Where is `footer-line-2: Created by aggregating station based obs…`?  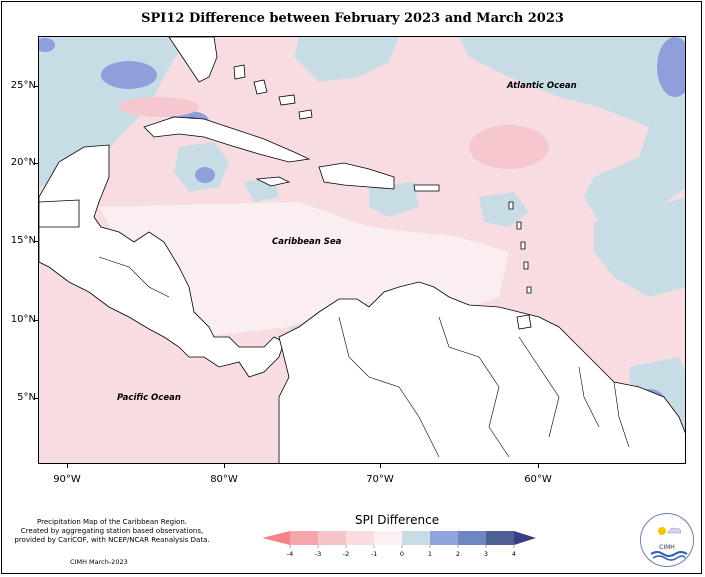 footer-line-2: Created by aggregating station based obs… is located at coordinates (112, 531).